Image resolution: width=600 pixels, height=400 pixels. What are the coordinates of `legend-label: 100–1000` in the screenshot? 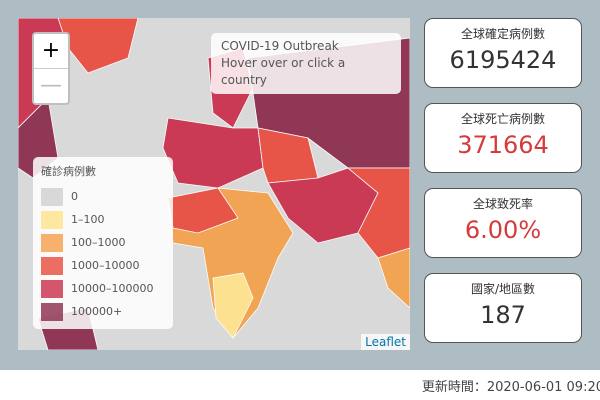 It's located at (98, 242).